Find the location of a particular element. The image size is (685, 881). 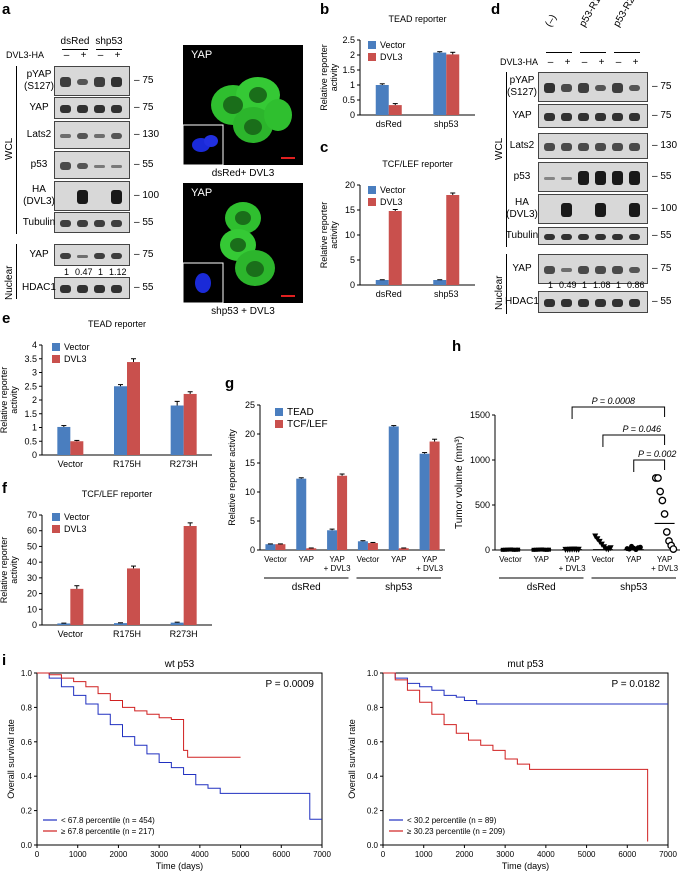

y-tick-label: 2 is located at coordinates (34, 400).